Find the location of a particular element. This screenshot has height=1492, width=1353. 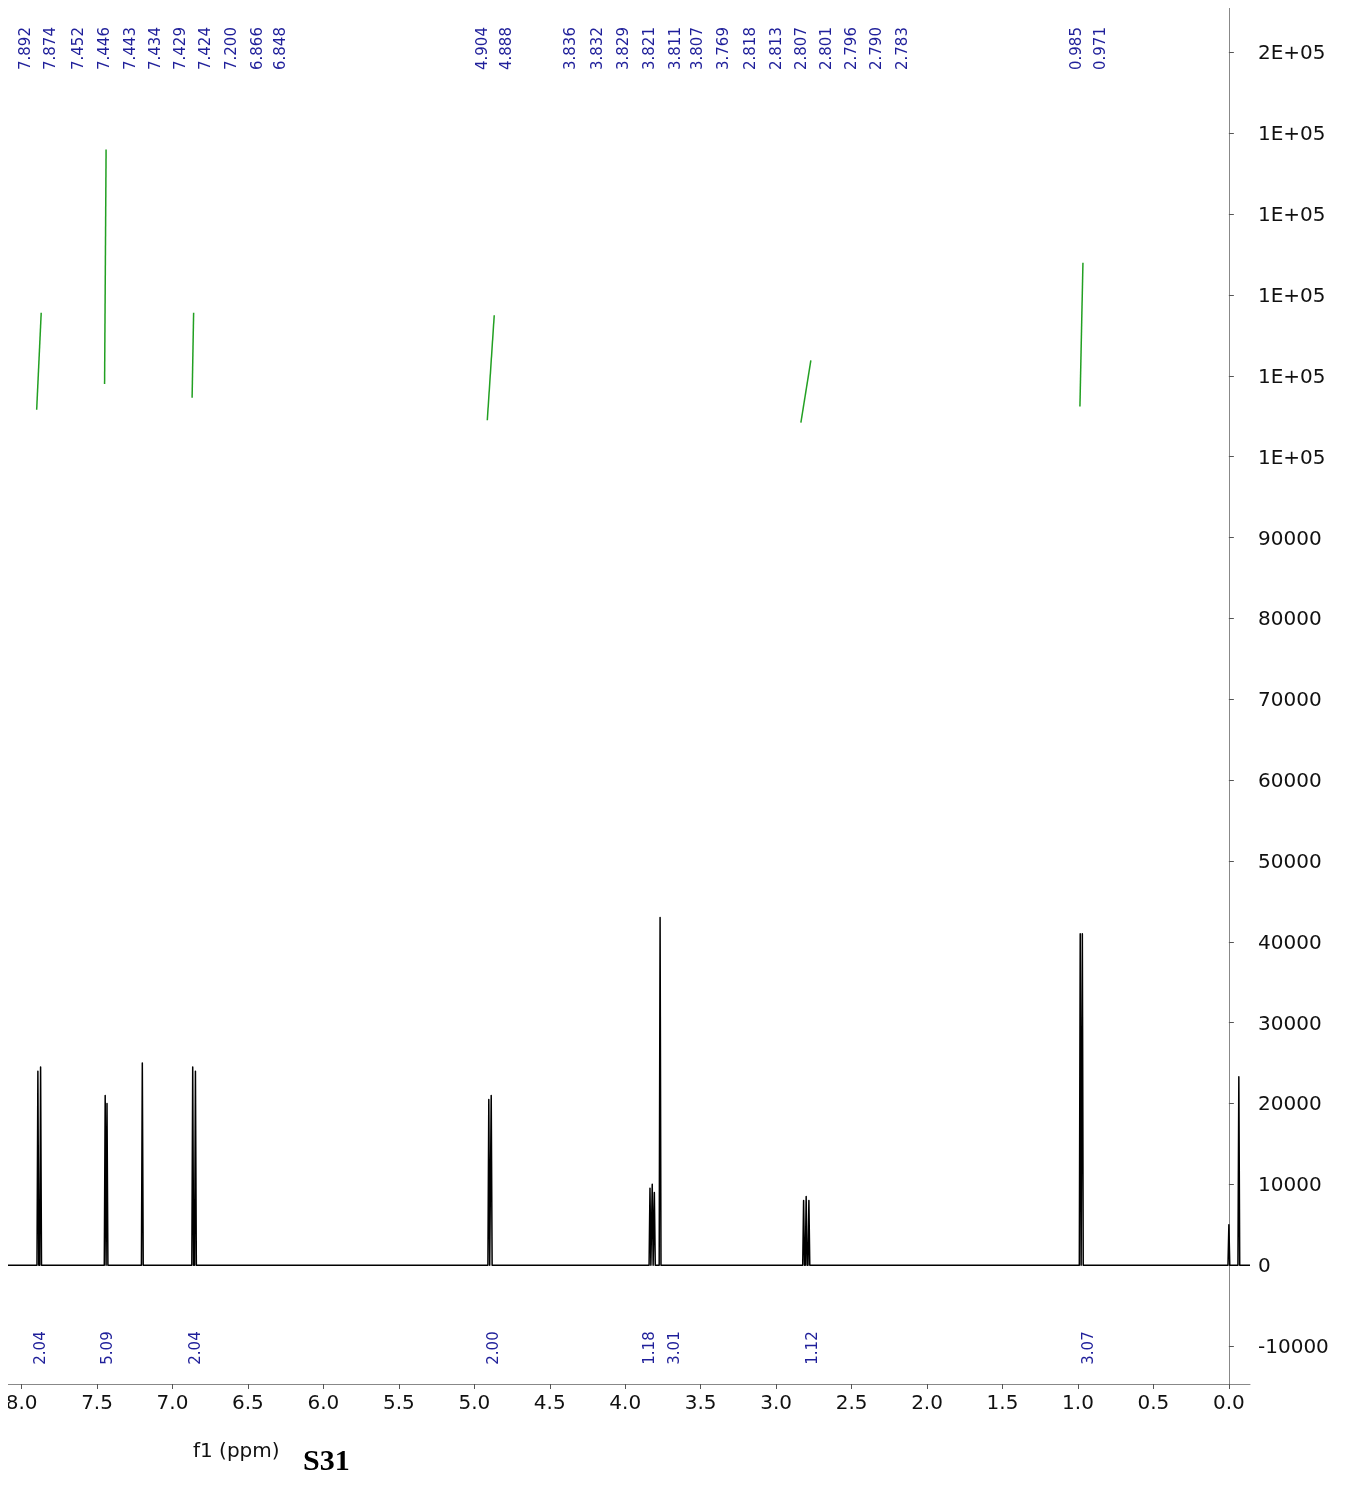

x-tick-label: 1.0 is located at coordinates (1078, 1402).